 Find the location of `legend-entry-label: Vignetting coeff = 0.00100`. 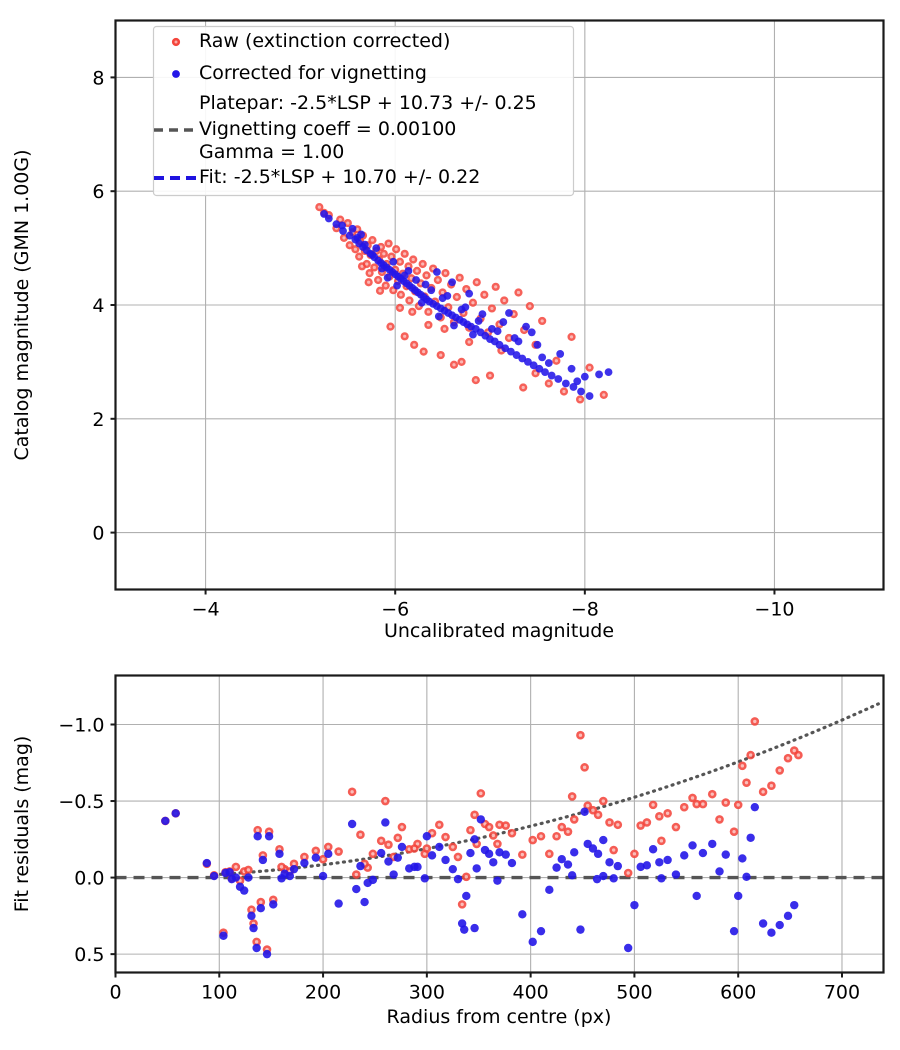

legend-entry-label: Vignetting coeff = 0.00100 is located at coordinates (327, 129).